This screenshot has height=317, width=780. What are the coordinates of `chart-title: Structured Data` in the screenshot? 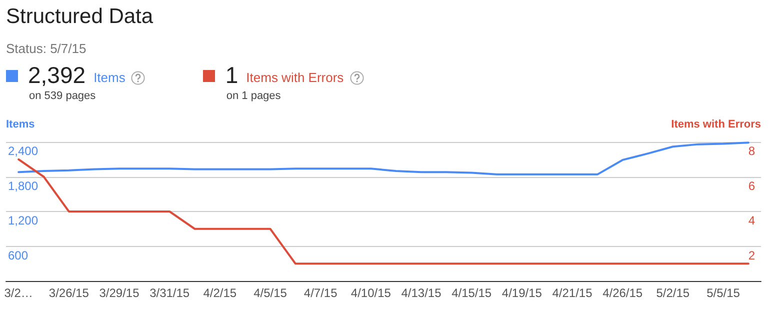 It's located at (80, 17).